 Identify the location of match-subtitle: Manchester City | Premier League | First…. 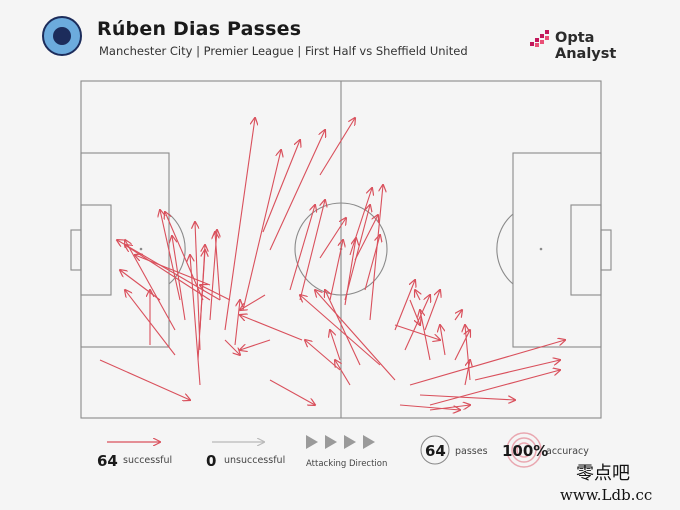
(283, 51).